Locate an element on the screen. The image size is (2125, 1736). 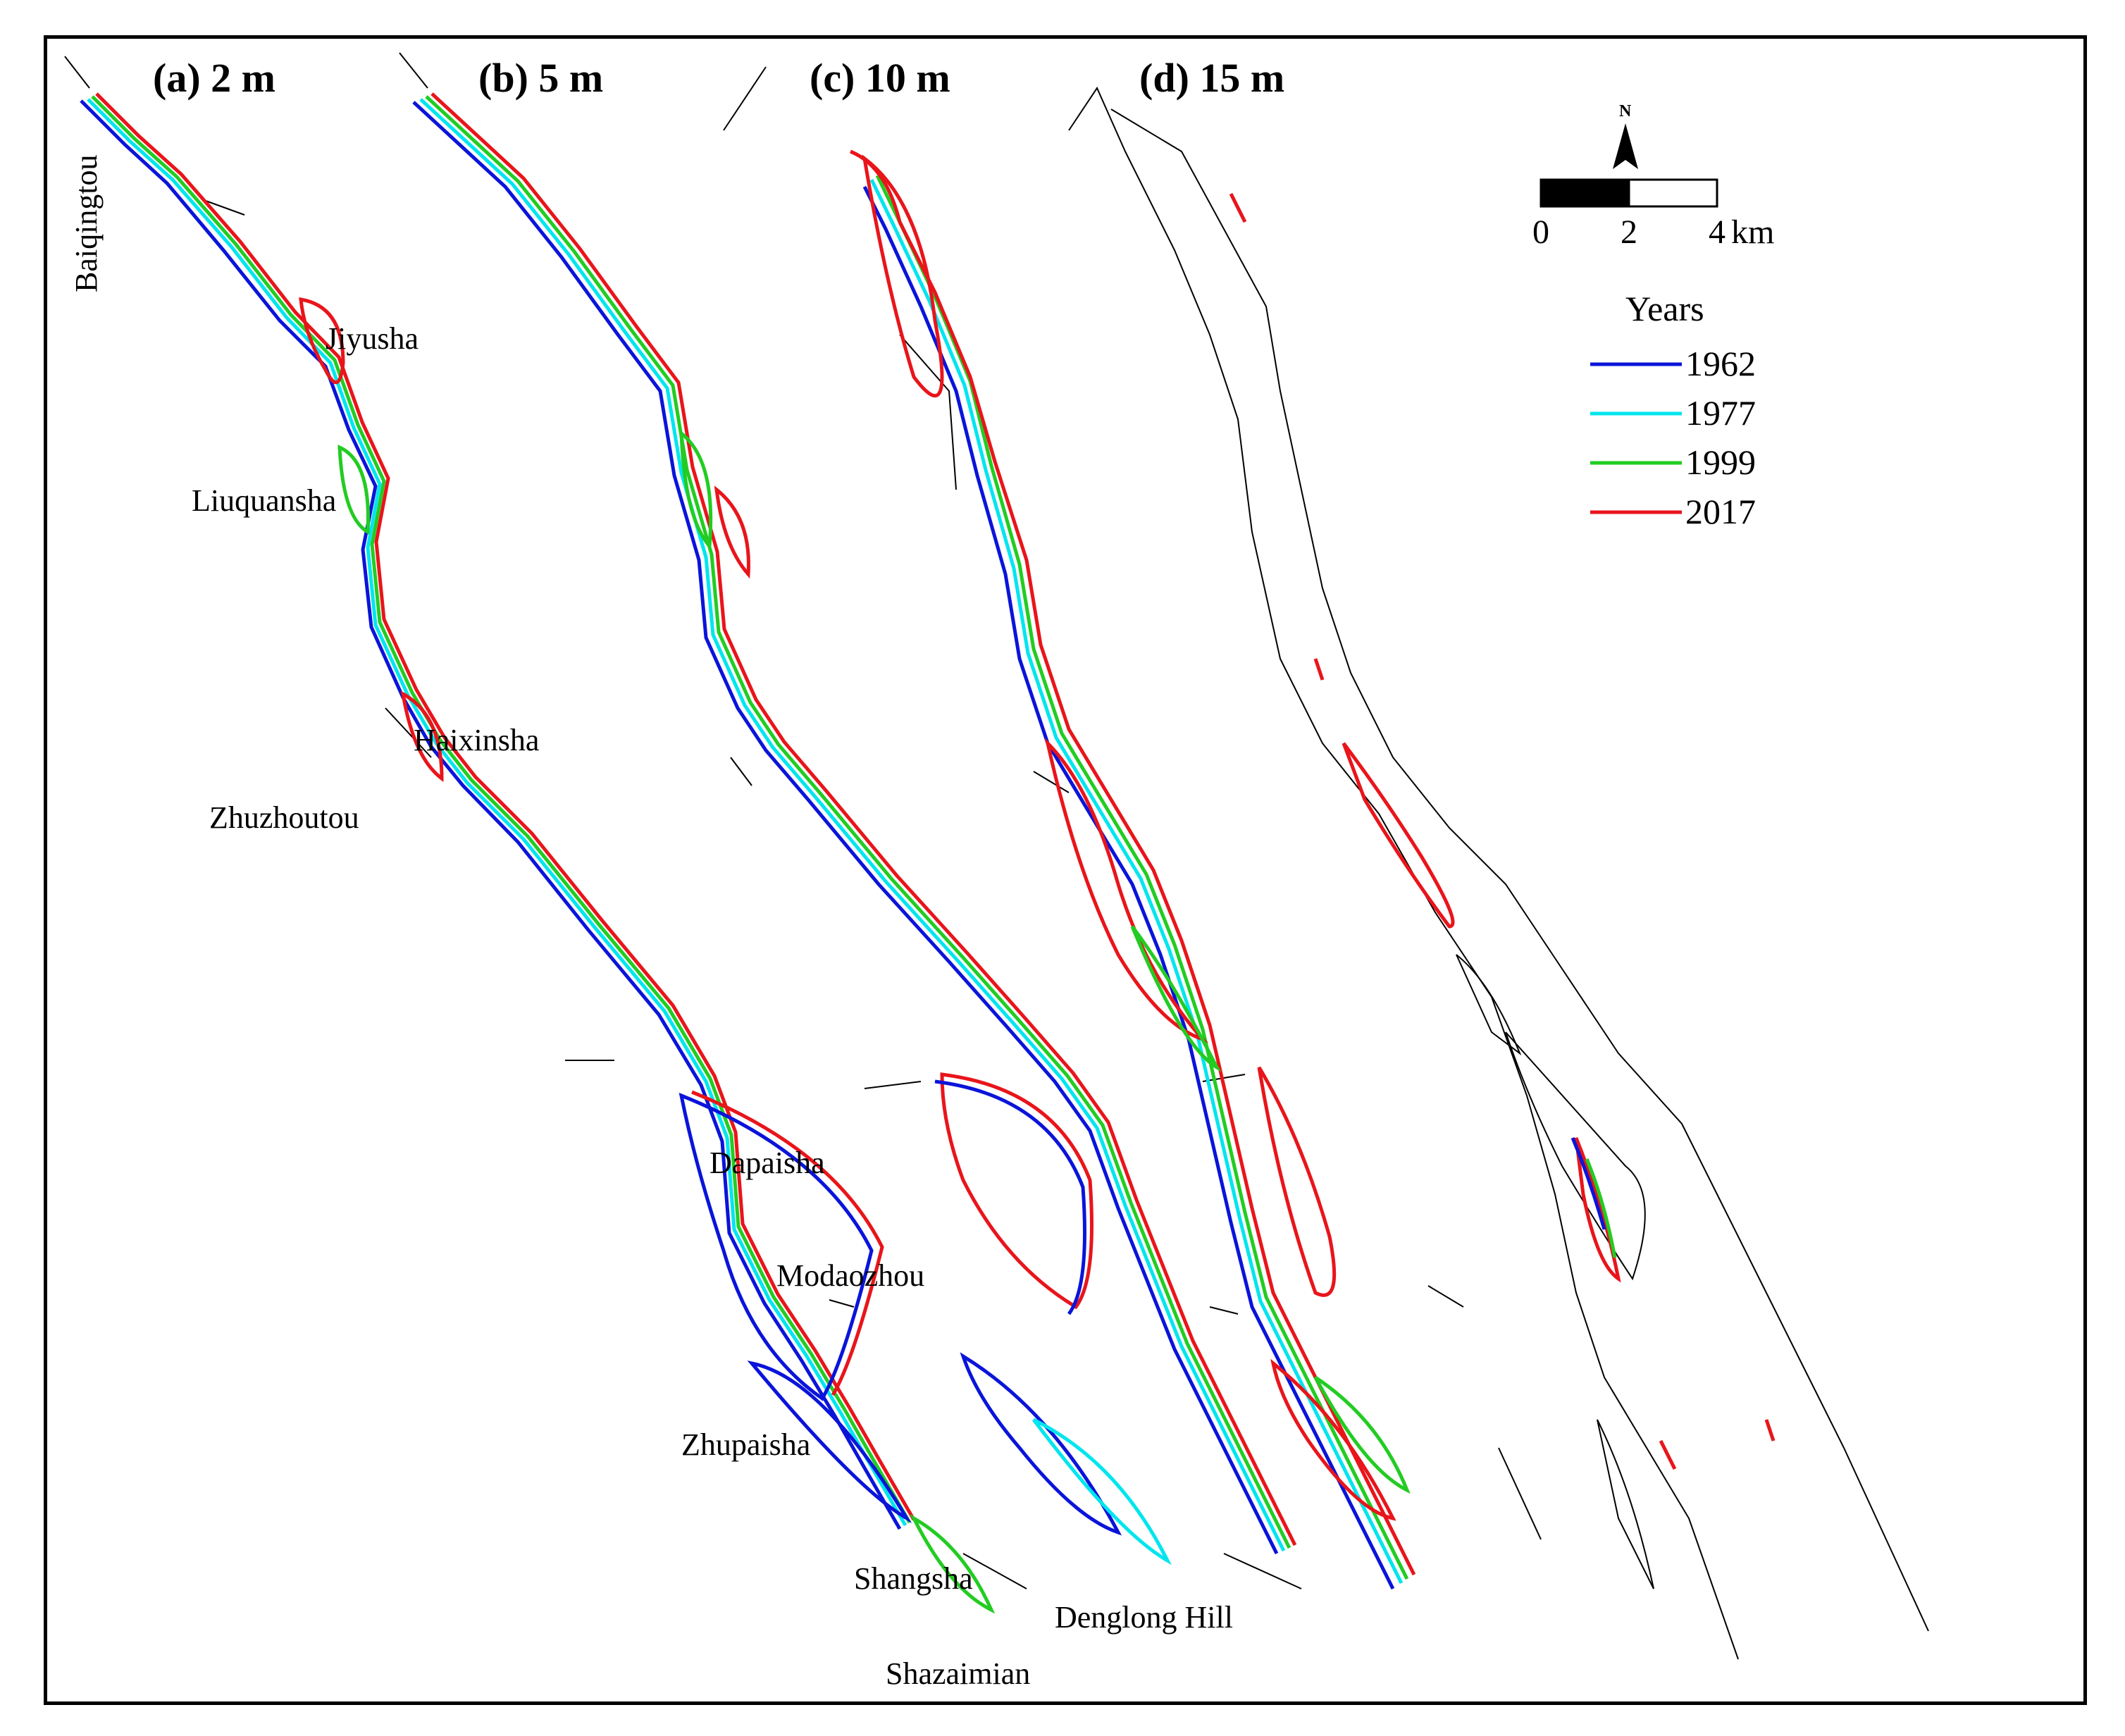
legend-item-1962: 1962 is located at coordinates (1673, 364).